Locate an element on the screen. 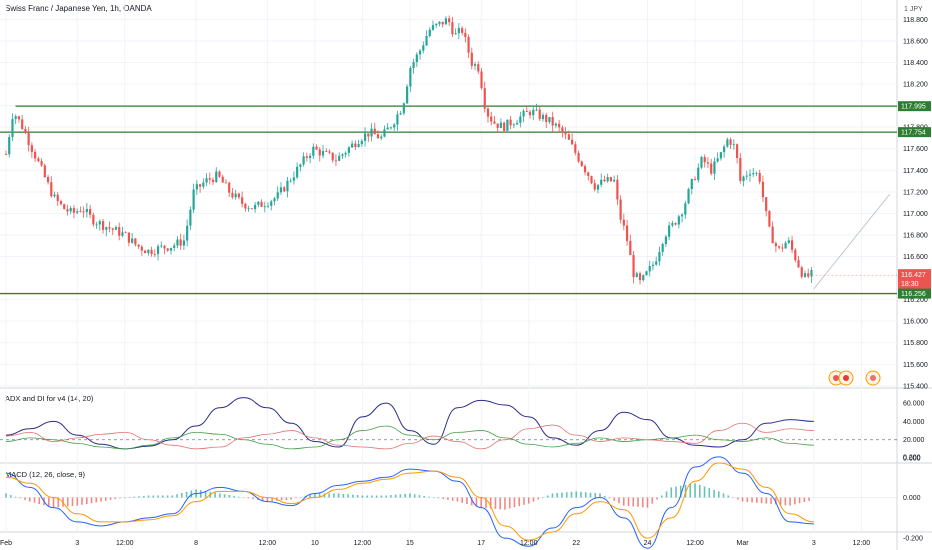 Image resolution: width=932 pixels, height=550 pixels. projection-trend-line is located at coordinates (852, 241).